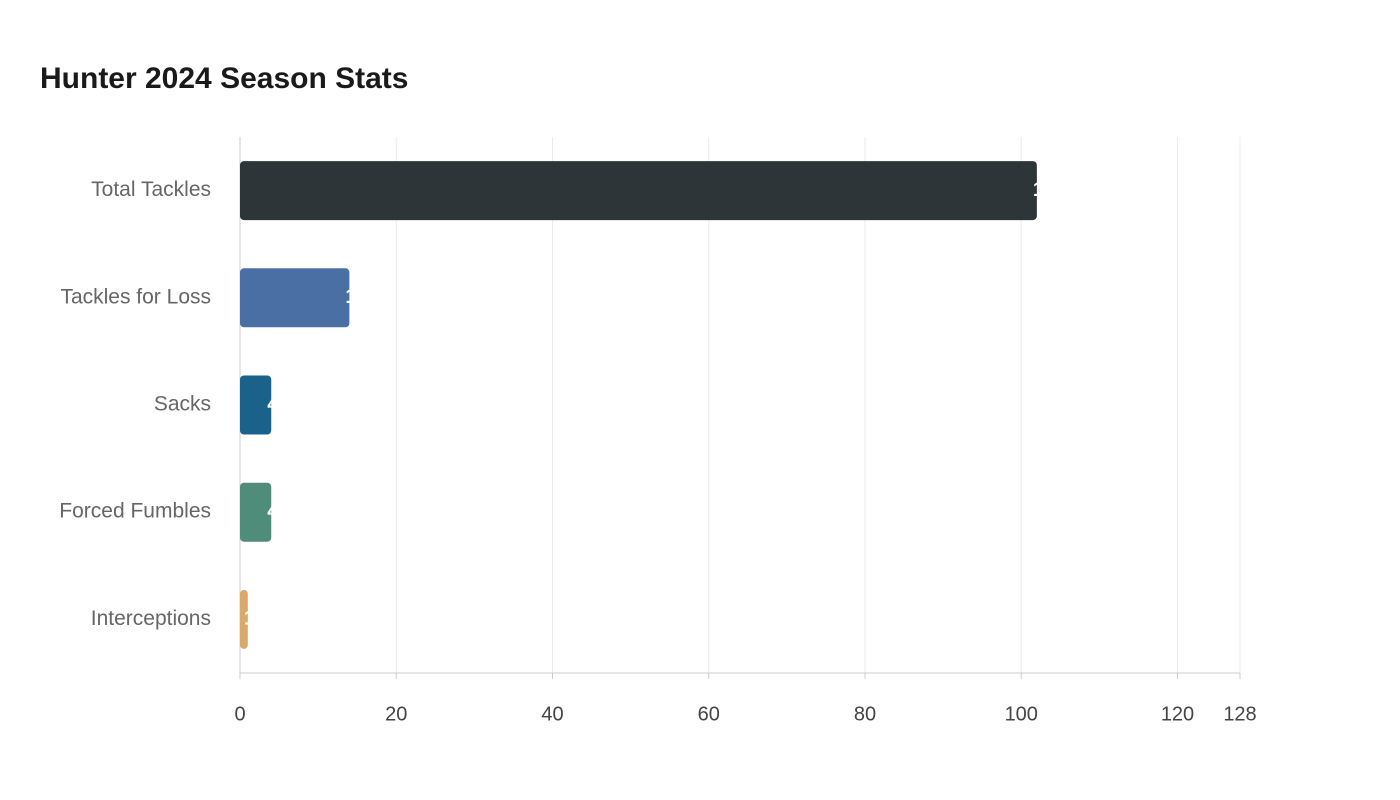  I want to click on y-tick-label: Total Tackles, so click(151, 189).